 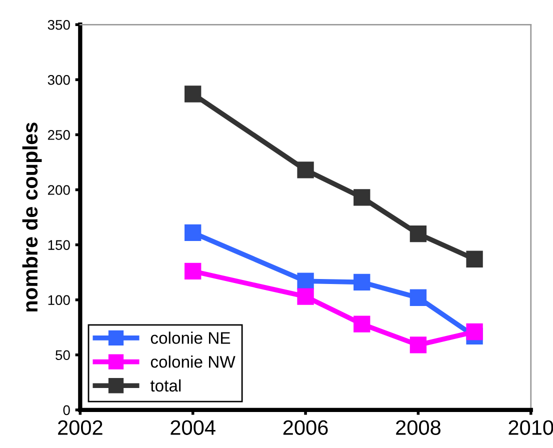 What do you see at coordinates (59, 80) in the screenshot?
I see `y-tick-label: 300` at bounding box center [59, 80].